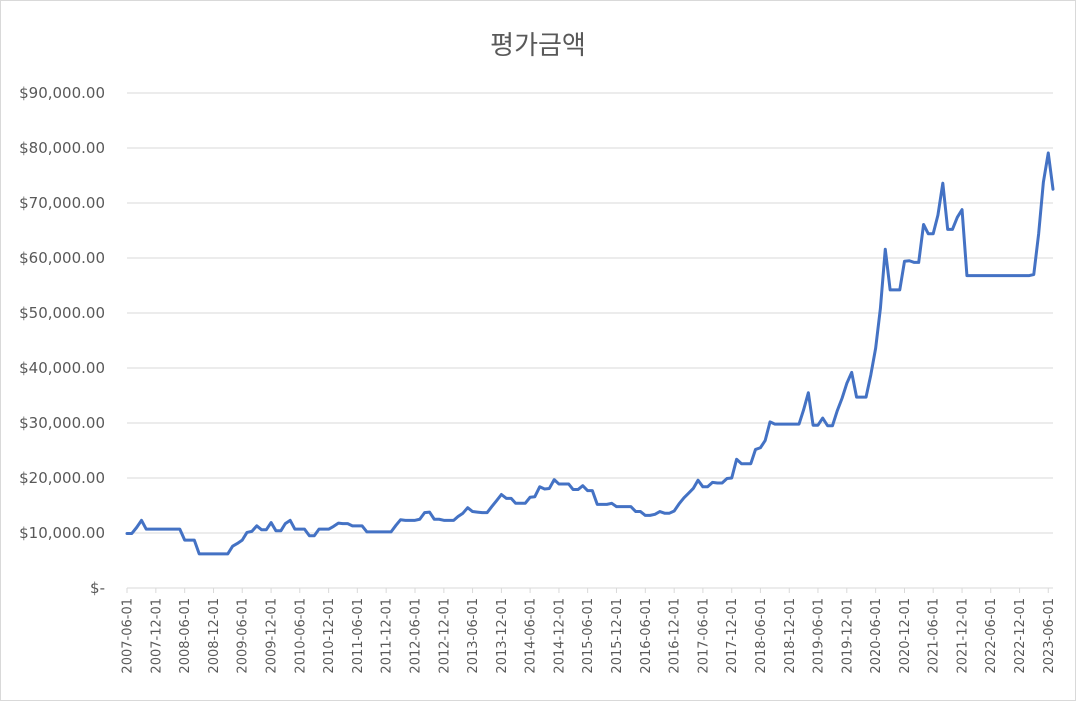 This screenshot has height=701, width=1076. Describe the element at coordinates (62, 203) in the screenshot. I see `y-tick-label: $70,000.00` at that location.